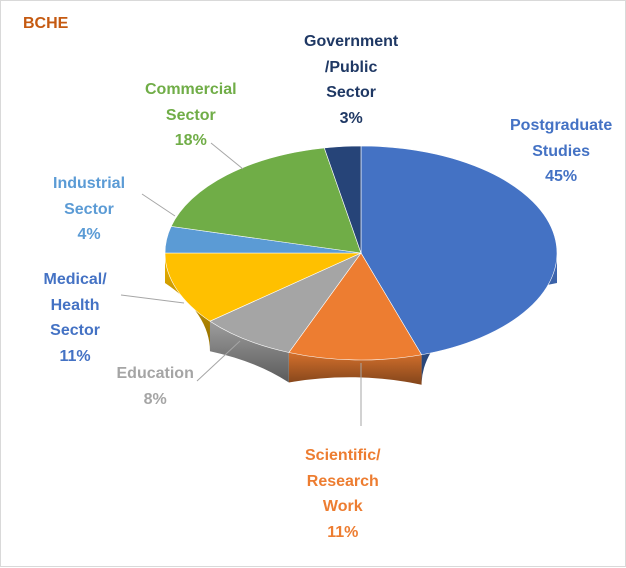  What do you see at coordinates (263, 287) in the screenshot?
I see `pie-slice-medical-health-sector` at bounding box center [263, 287].